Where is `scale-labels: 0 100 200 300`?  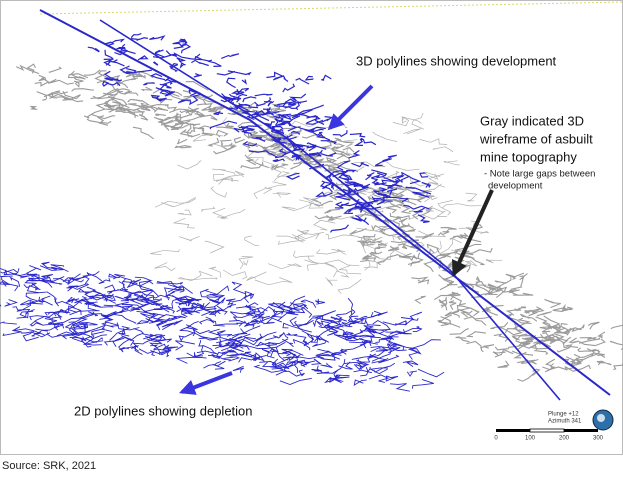
scale-labels: 0 100 200 300 is located at coordinates (548, 439).